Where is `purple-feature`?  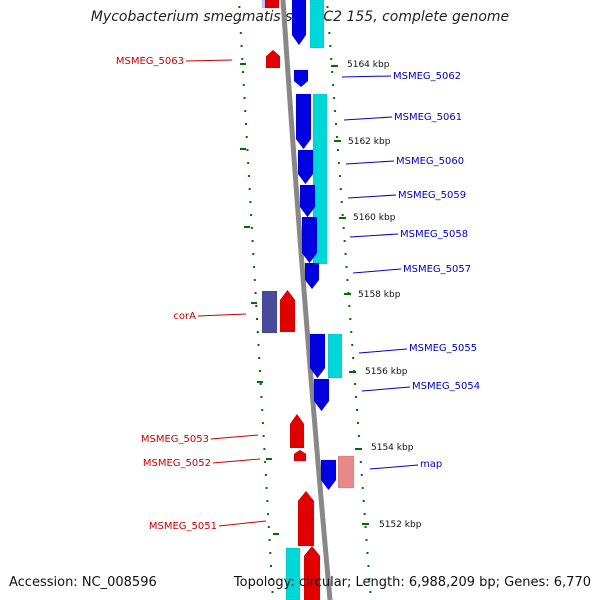
purple-feature is located at coordinates (269, 312).